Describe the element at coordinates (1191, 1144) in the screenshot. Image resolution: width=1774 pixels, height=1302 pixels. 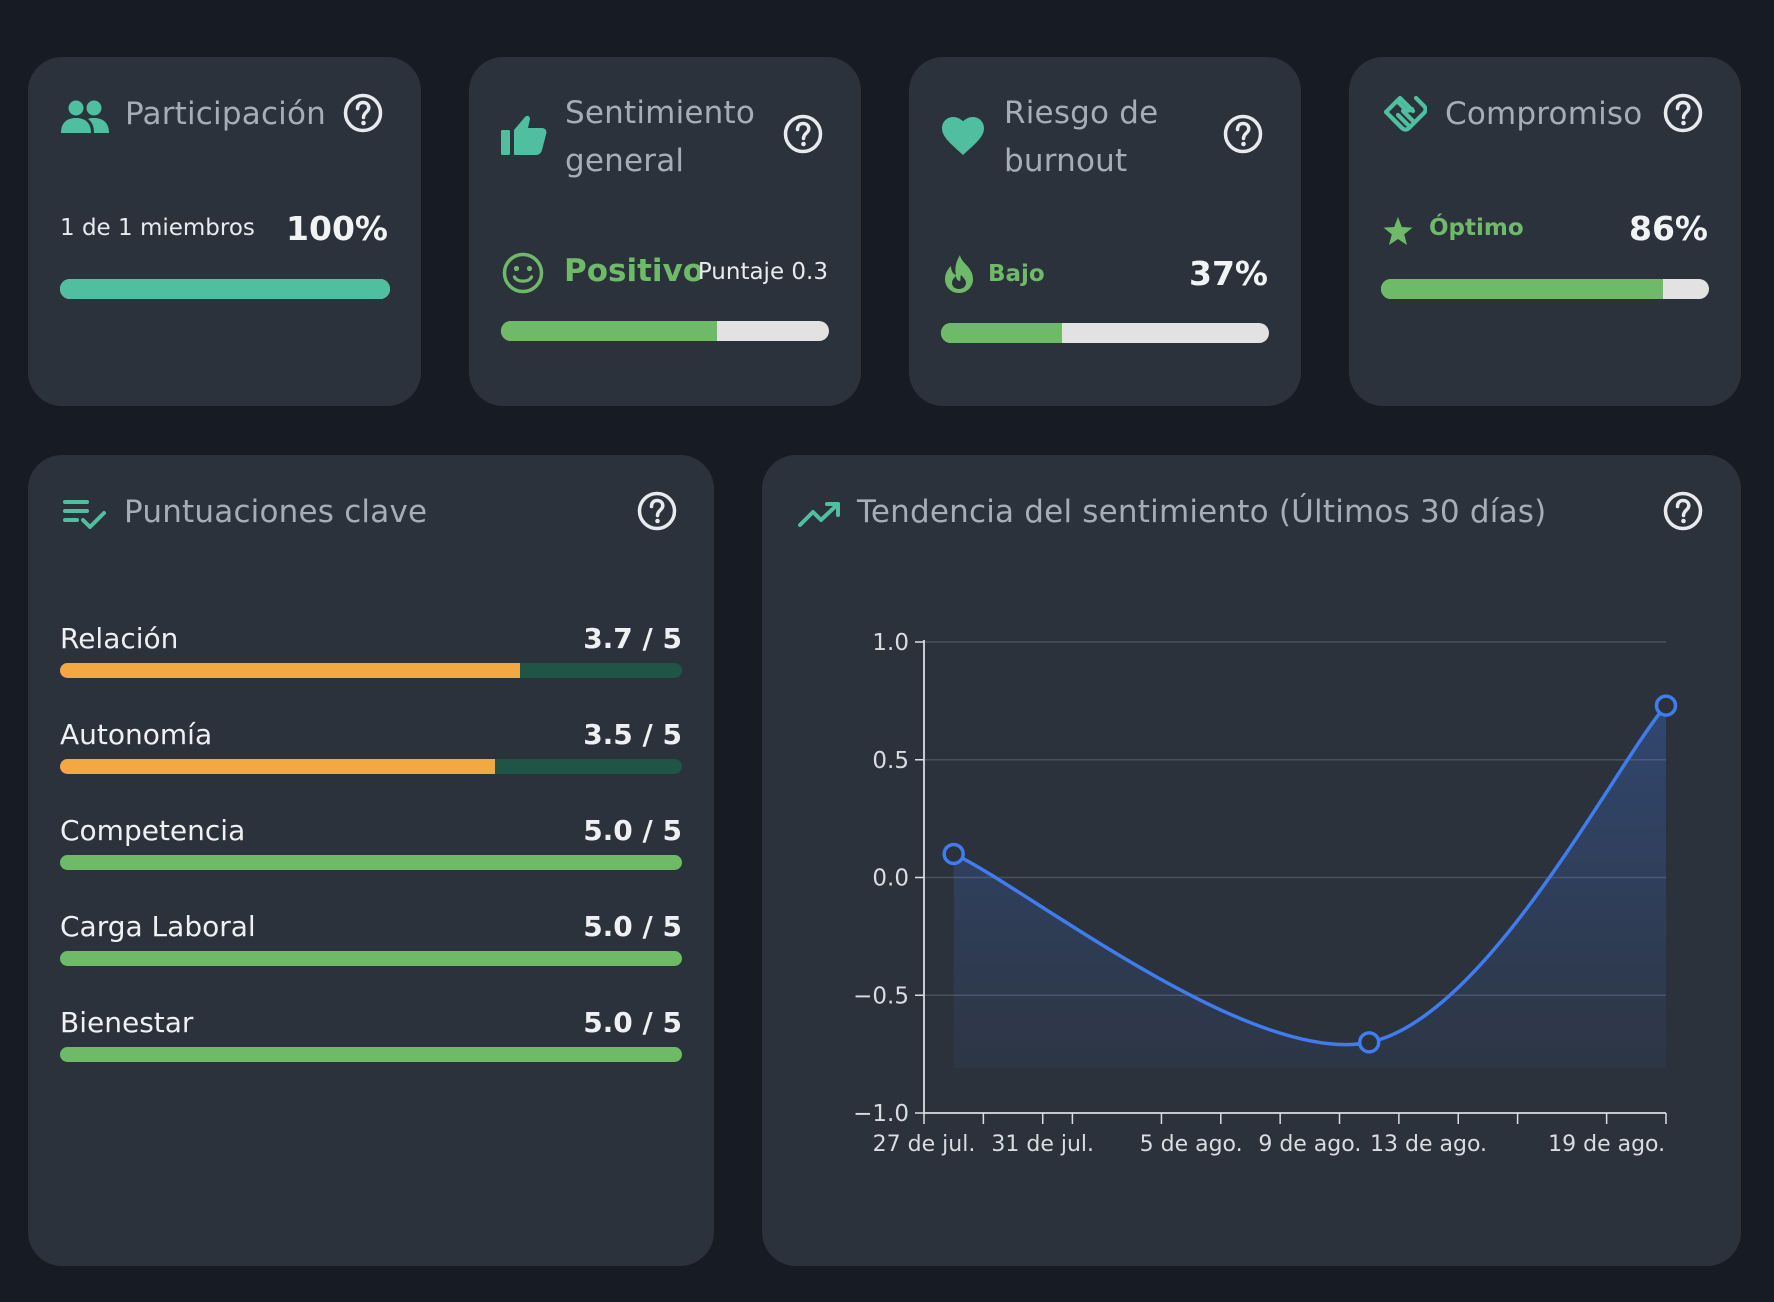
I see `x-tick-label: 5 de ago.` at that location.